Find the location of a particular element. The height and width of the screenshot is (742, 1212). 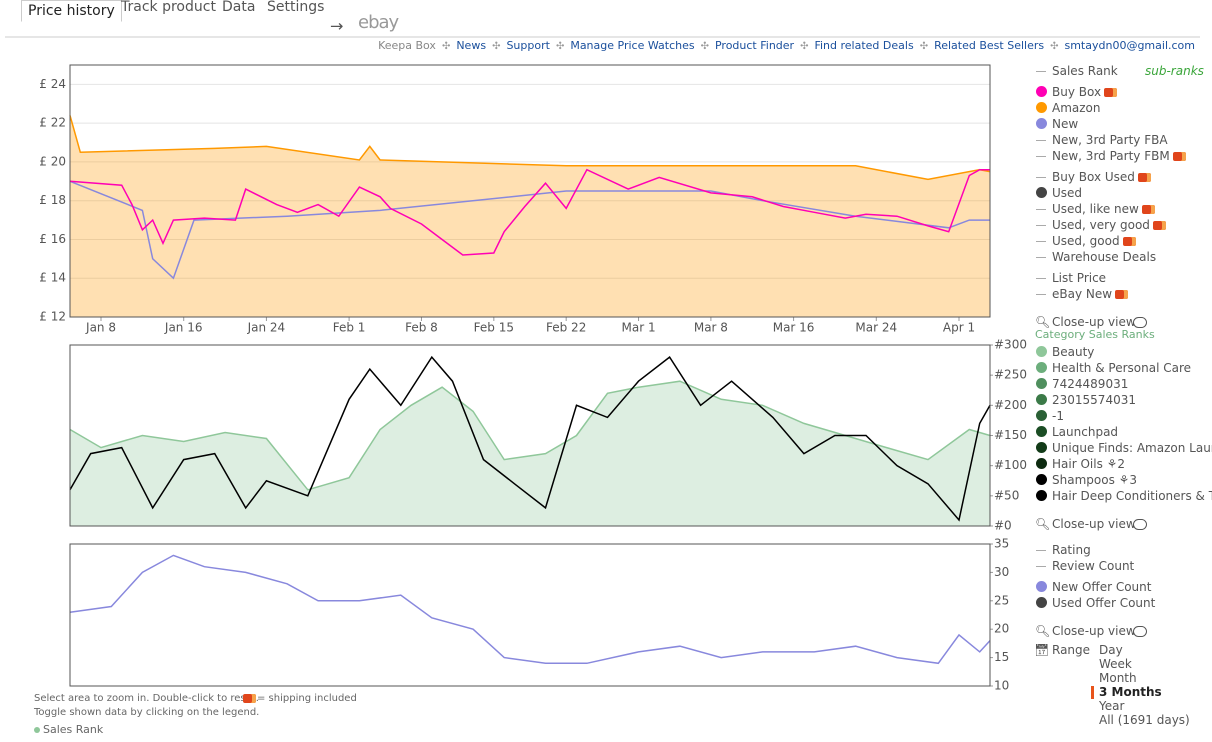

legend-item: -1 is located at coordinates (1058, 416).